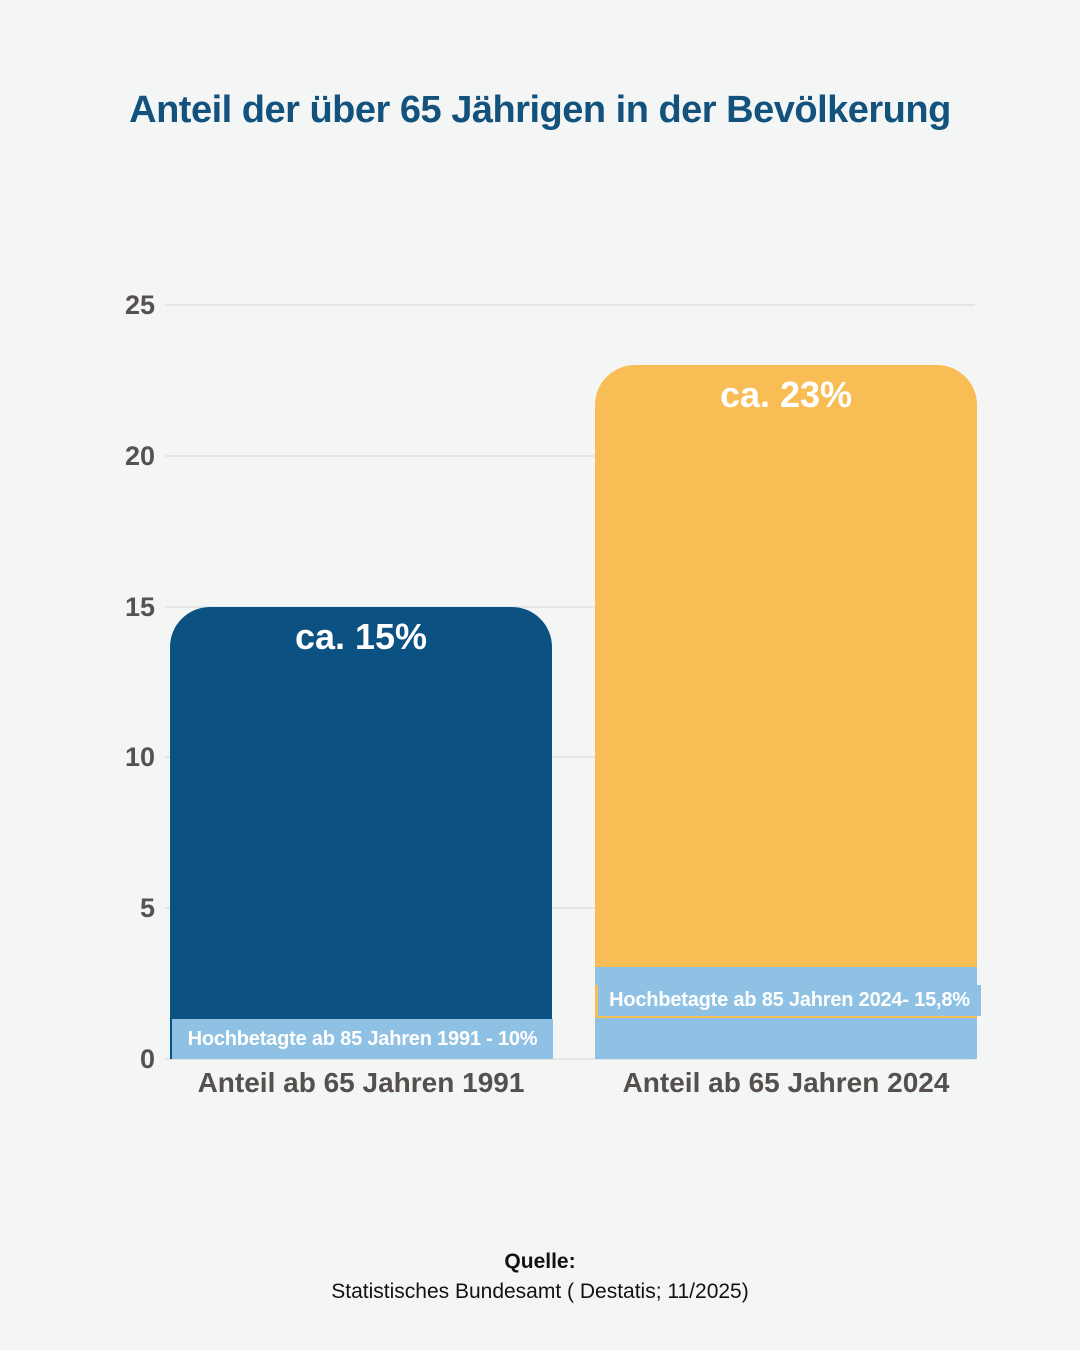 This screenshot has width=1080, height=1350. Describe the element at coordinates (786, 394) in the screenshot. I see `bar-2024-value-label: ca. 23%` at that location.